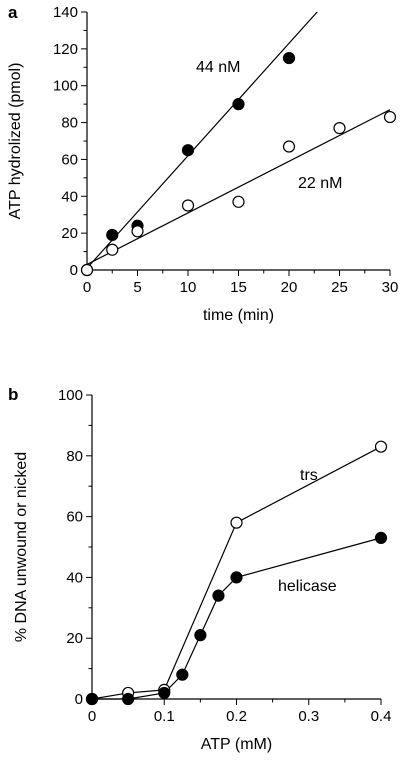 This screenshot has height=764, width=400. I want to click on panel-b-series-label: trs, so click(309, 475).